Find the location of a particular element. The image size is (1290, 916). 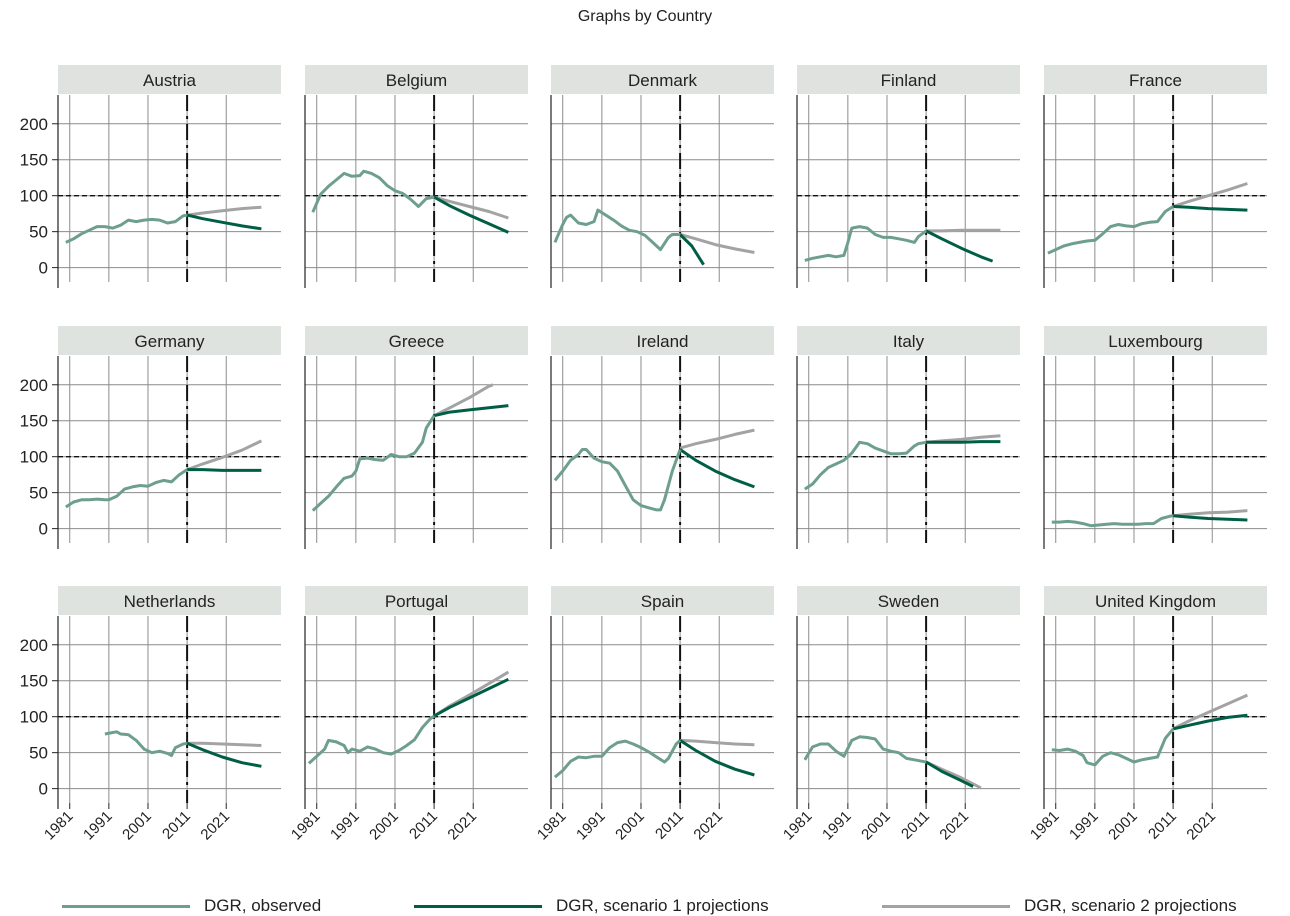

panel-greece: Greece is located at coordinates (416, 437).